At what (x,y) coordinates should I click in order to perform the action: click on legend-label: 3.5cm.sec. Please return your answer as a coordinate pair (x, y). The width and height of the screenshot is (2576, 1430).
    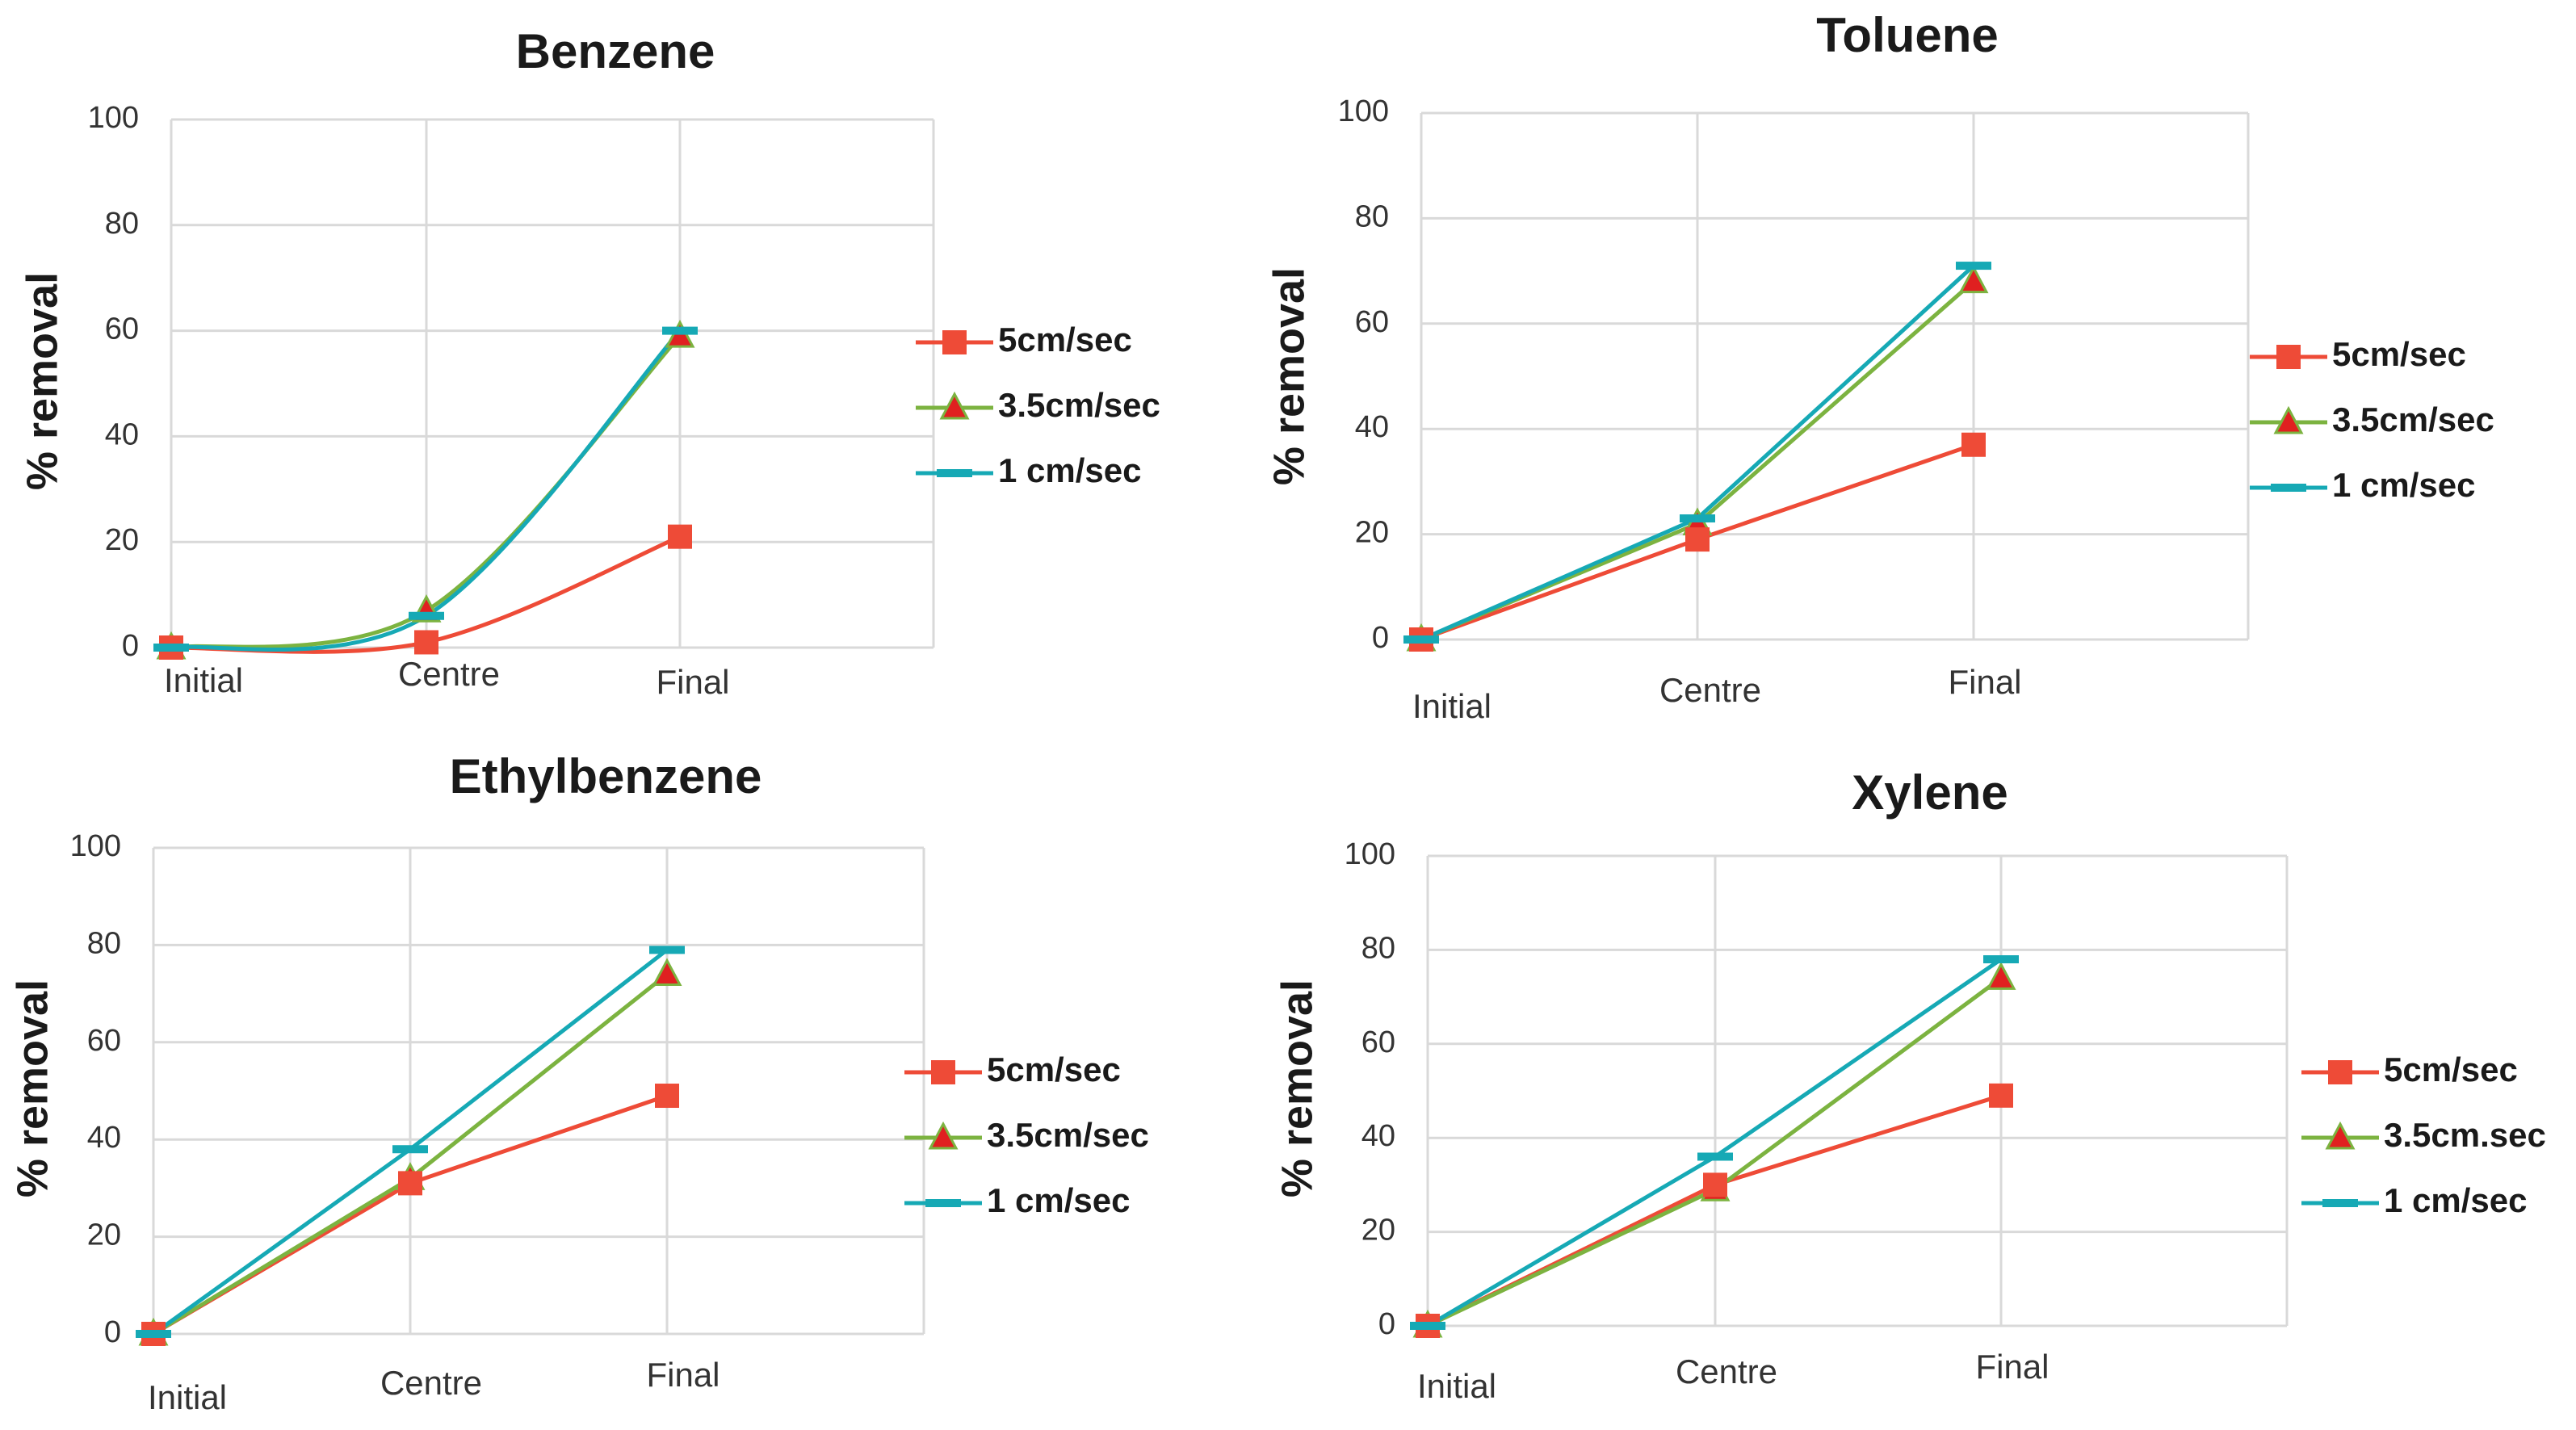
    Looking at the image, I should click on (2465, 1135).